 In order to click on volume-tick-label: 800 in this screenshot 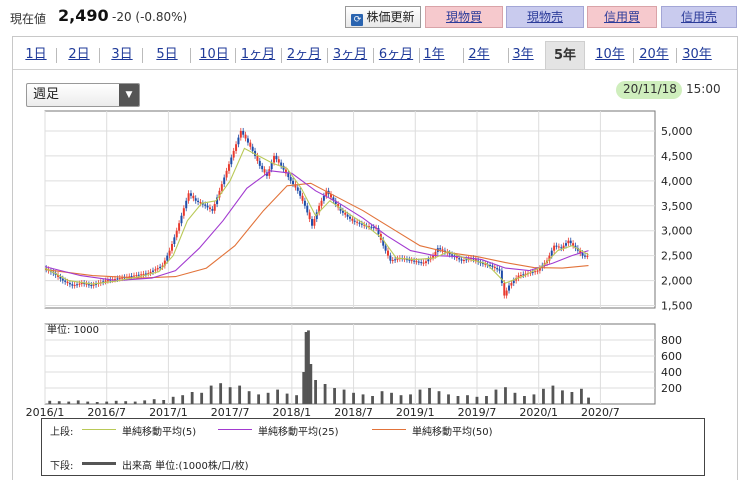, I will do `click(671, 340)`.